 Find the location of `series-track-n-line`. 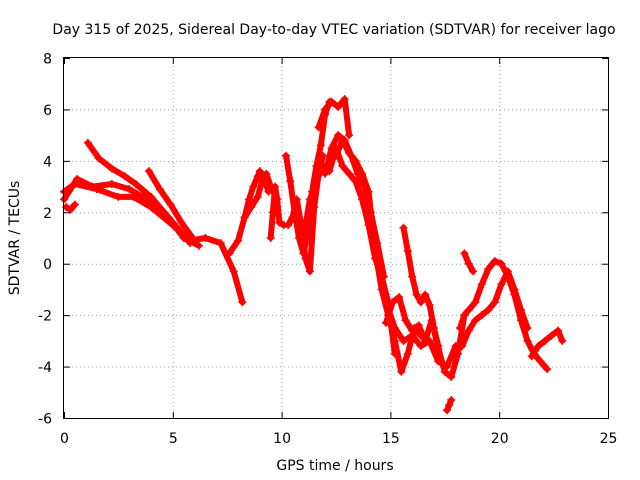

series-track-n-line is located at coordinates (378, 256).